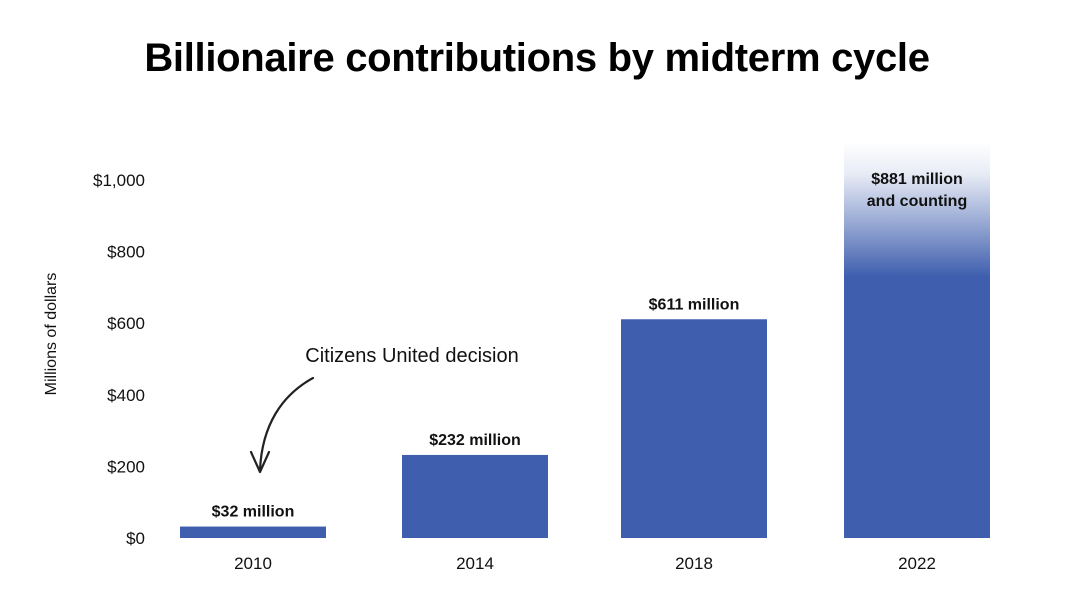  What do you see at coordinates (119, 180) in the screenshot?
I see `y-tick-label: $1,000` at bounding box center [119, 180].